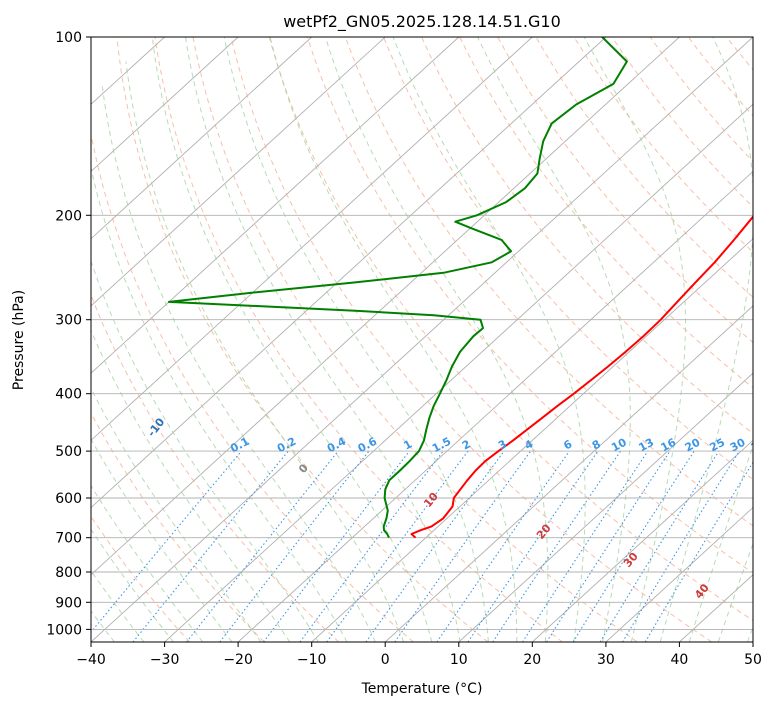 The width and height of the screenshot is (775, 708). I want to click on x-tick-label: 20, so click(532, 660).